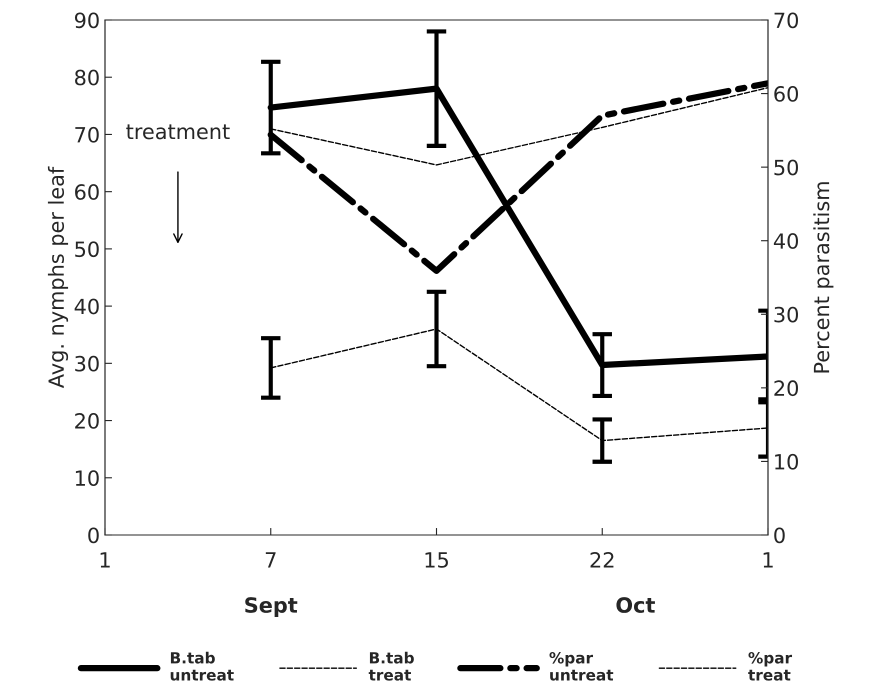 The width and height of the screenshot is (887, 693). I want to click on y-tick-label: 50, so click(87, 249).